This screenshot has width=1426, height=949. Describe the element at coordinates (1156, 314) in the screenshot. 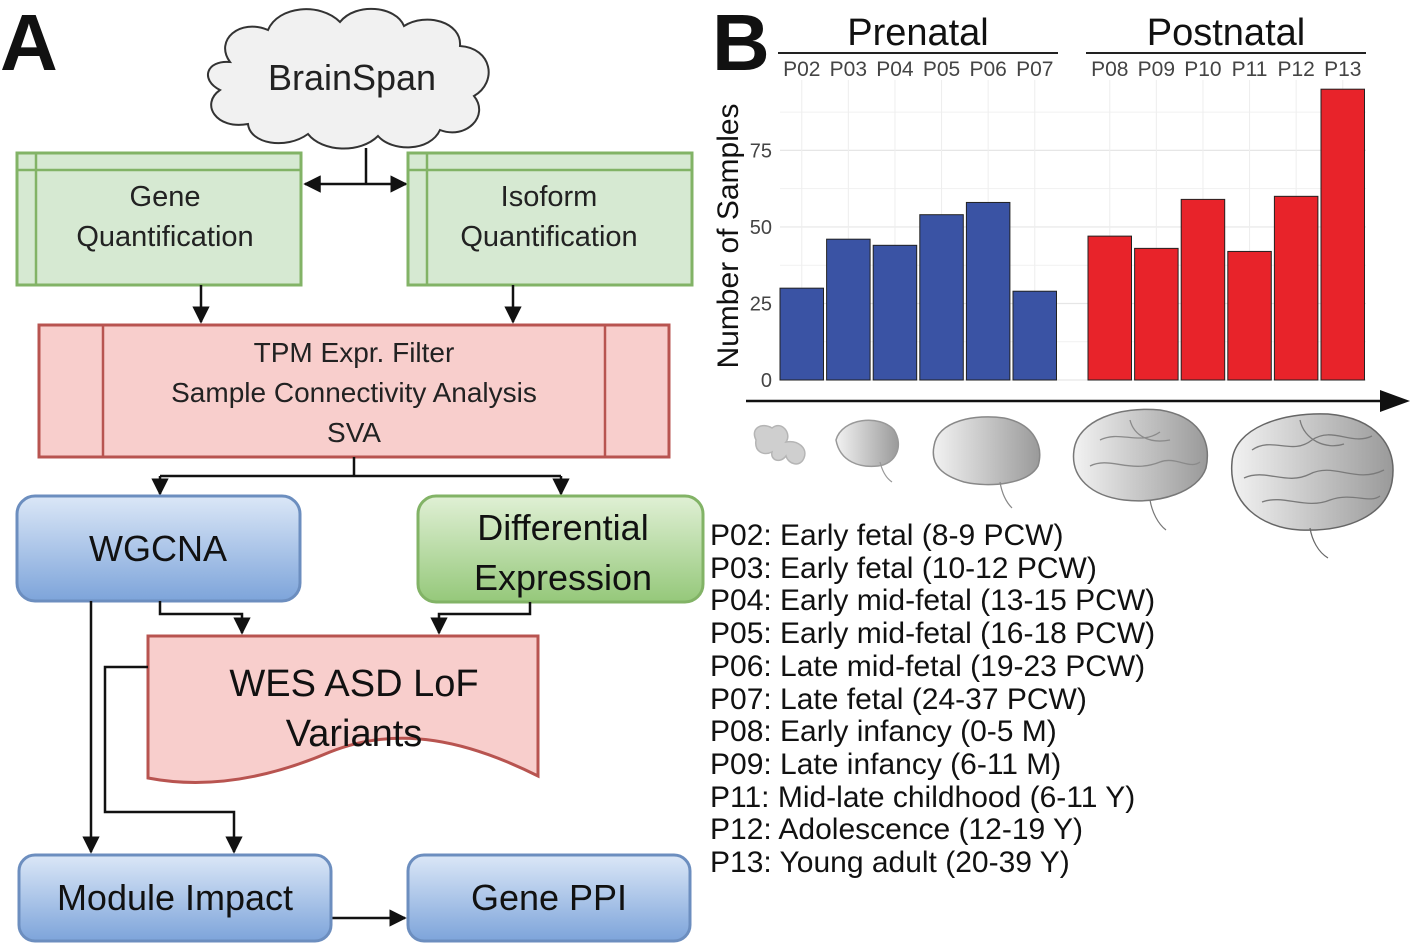

I see `bar-p09` at that location.